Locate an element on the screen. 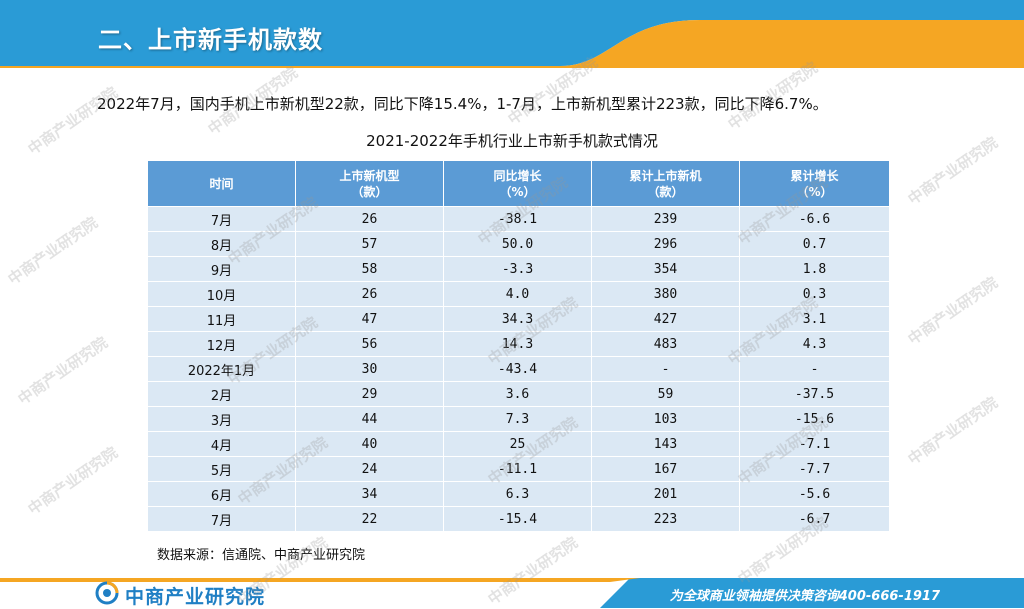  header-yoy-growth: 同比增长 （%） is located at coordinates (517, 183).